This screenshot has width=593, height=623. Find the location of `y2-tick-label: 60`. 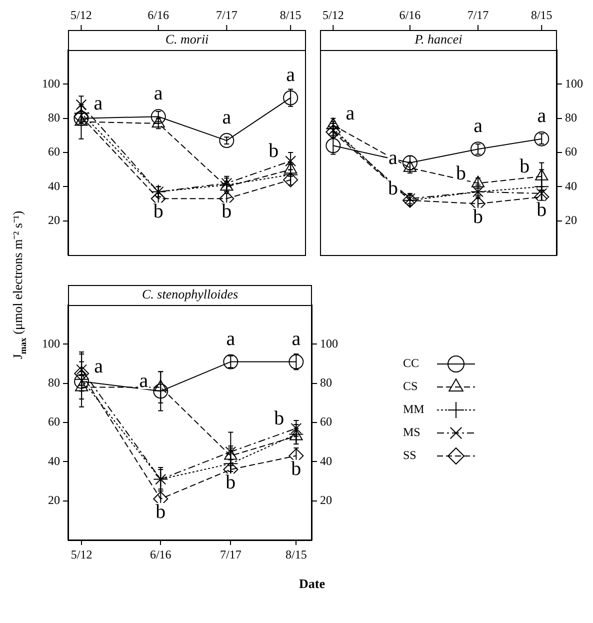

y2-tick-label: 60 is located at coordinates (326, 421).